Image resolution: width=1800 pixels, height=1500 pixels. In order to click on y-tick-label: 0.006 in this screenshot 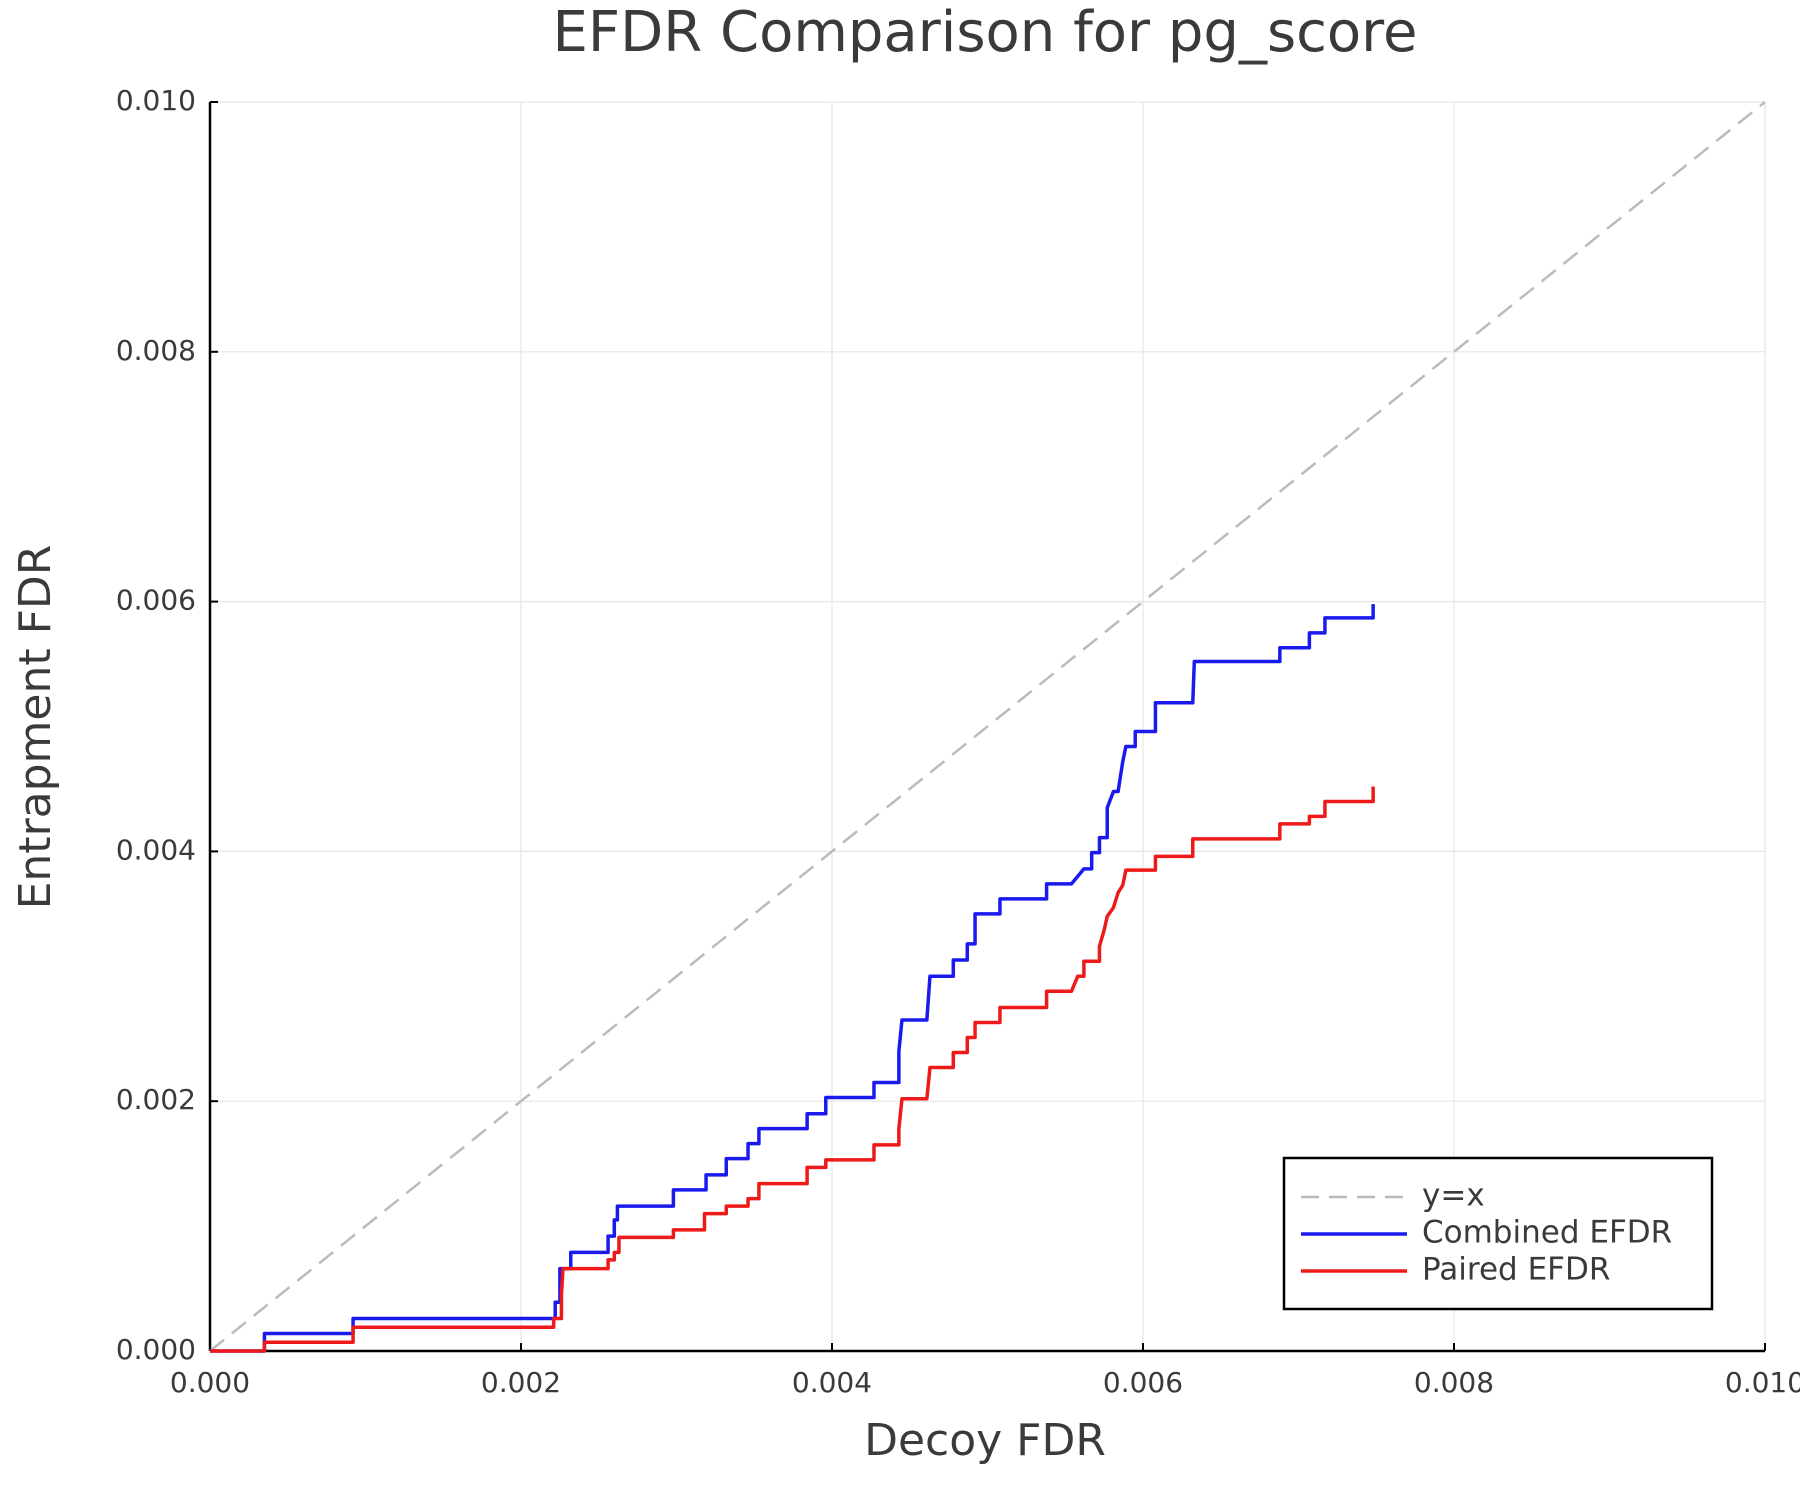, I will do `click(156, 600)`.